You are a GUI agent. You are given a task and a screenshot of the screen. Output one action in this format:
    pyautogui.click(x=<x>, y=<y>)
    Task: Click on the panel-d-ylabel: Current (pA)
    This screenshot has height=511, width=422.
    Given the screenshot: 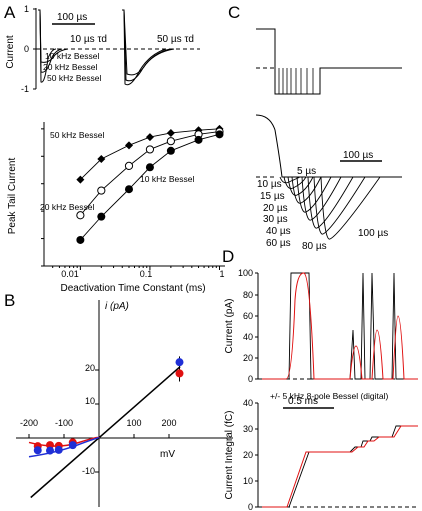 What is the action you would take?
    pyautogui.click(x=229, y=325)
    